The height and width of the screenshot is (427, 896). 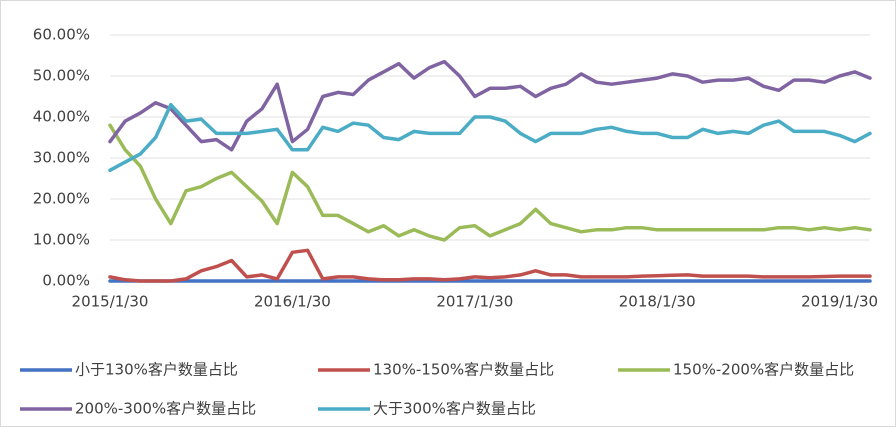 I want to click on legend-label: 130%-150%客户数量占比, so click(x=463, y=370).